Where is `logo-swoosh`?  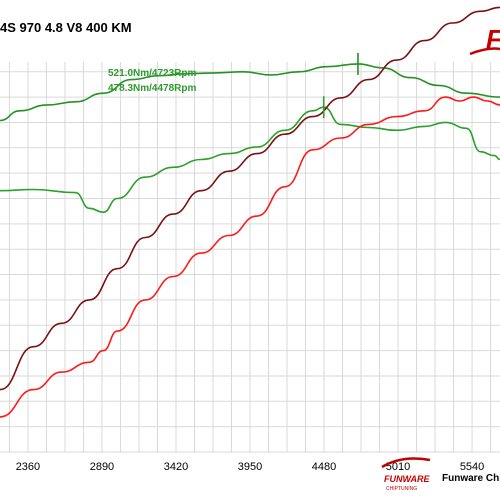 logo-swoosh is located at coordinates (484, 51).